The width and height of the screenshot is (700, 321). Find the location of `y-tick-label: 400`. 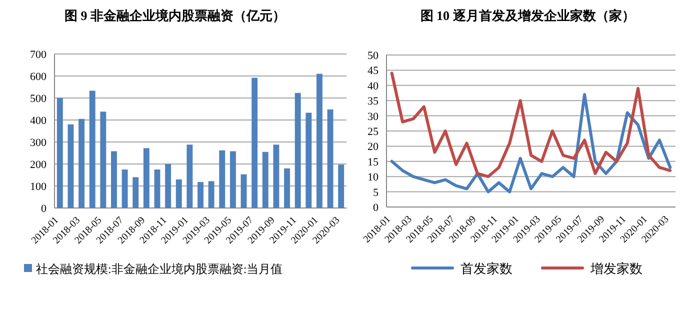

y-tick-label: 400 is located at coordinates (38, 121).